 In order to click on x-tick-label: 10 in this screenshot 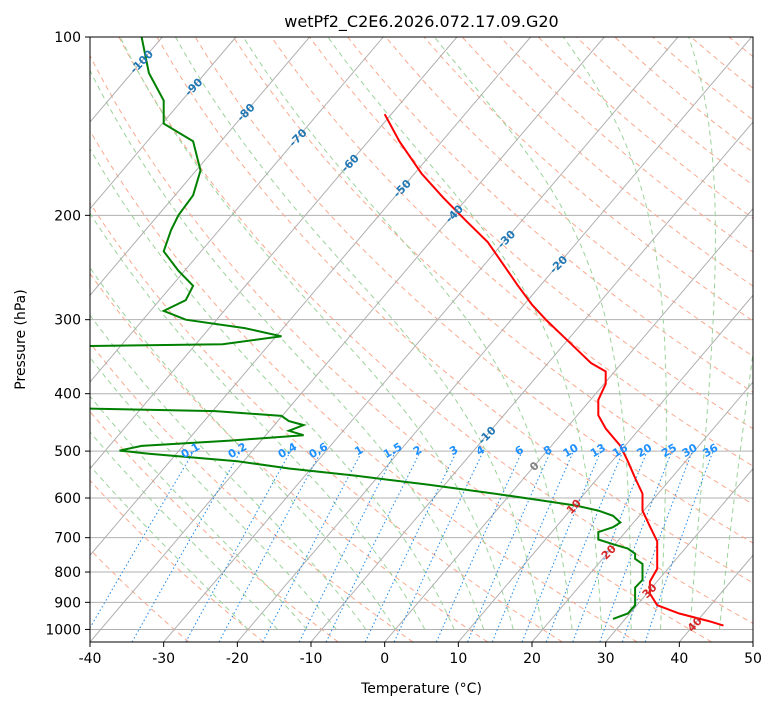, I will do `click(458, 659)`.